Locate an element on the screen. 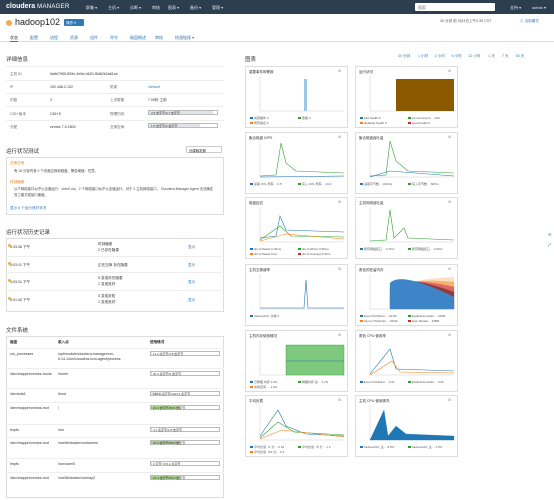  time-range-option: 30 天 is located at coordinates (520, 56).